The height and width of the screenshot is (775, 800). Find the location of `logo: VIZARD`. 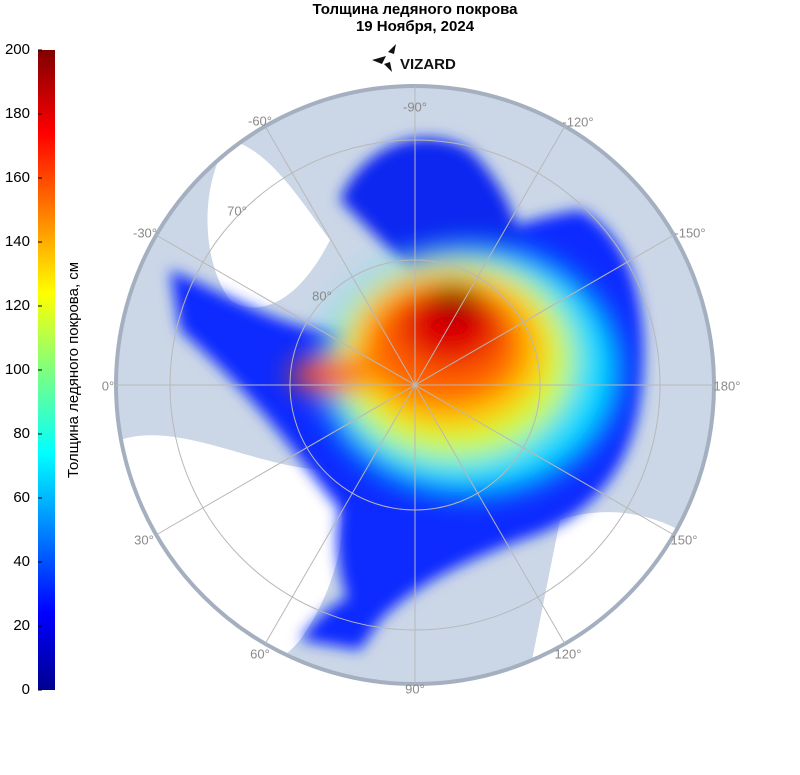

logo: VIZARD is located at coordinates (428, 64).